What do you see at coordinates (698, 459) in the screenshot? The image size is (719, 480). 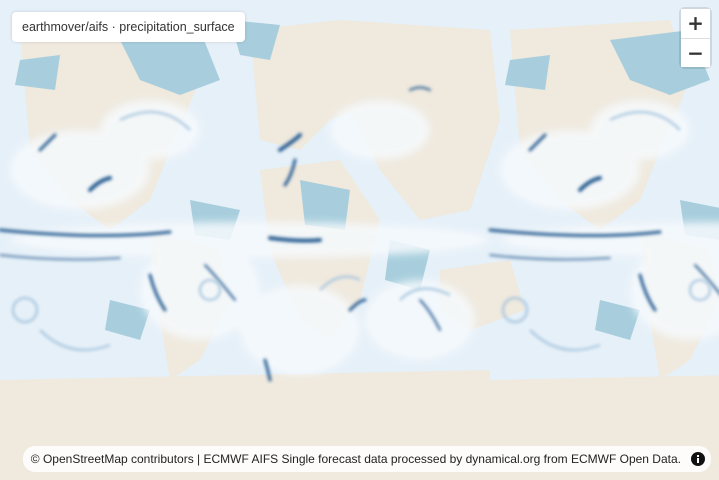 I see `info-button` at bounding box center [698, 459].